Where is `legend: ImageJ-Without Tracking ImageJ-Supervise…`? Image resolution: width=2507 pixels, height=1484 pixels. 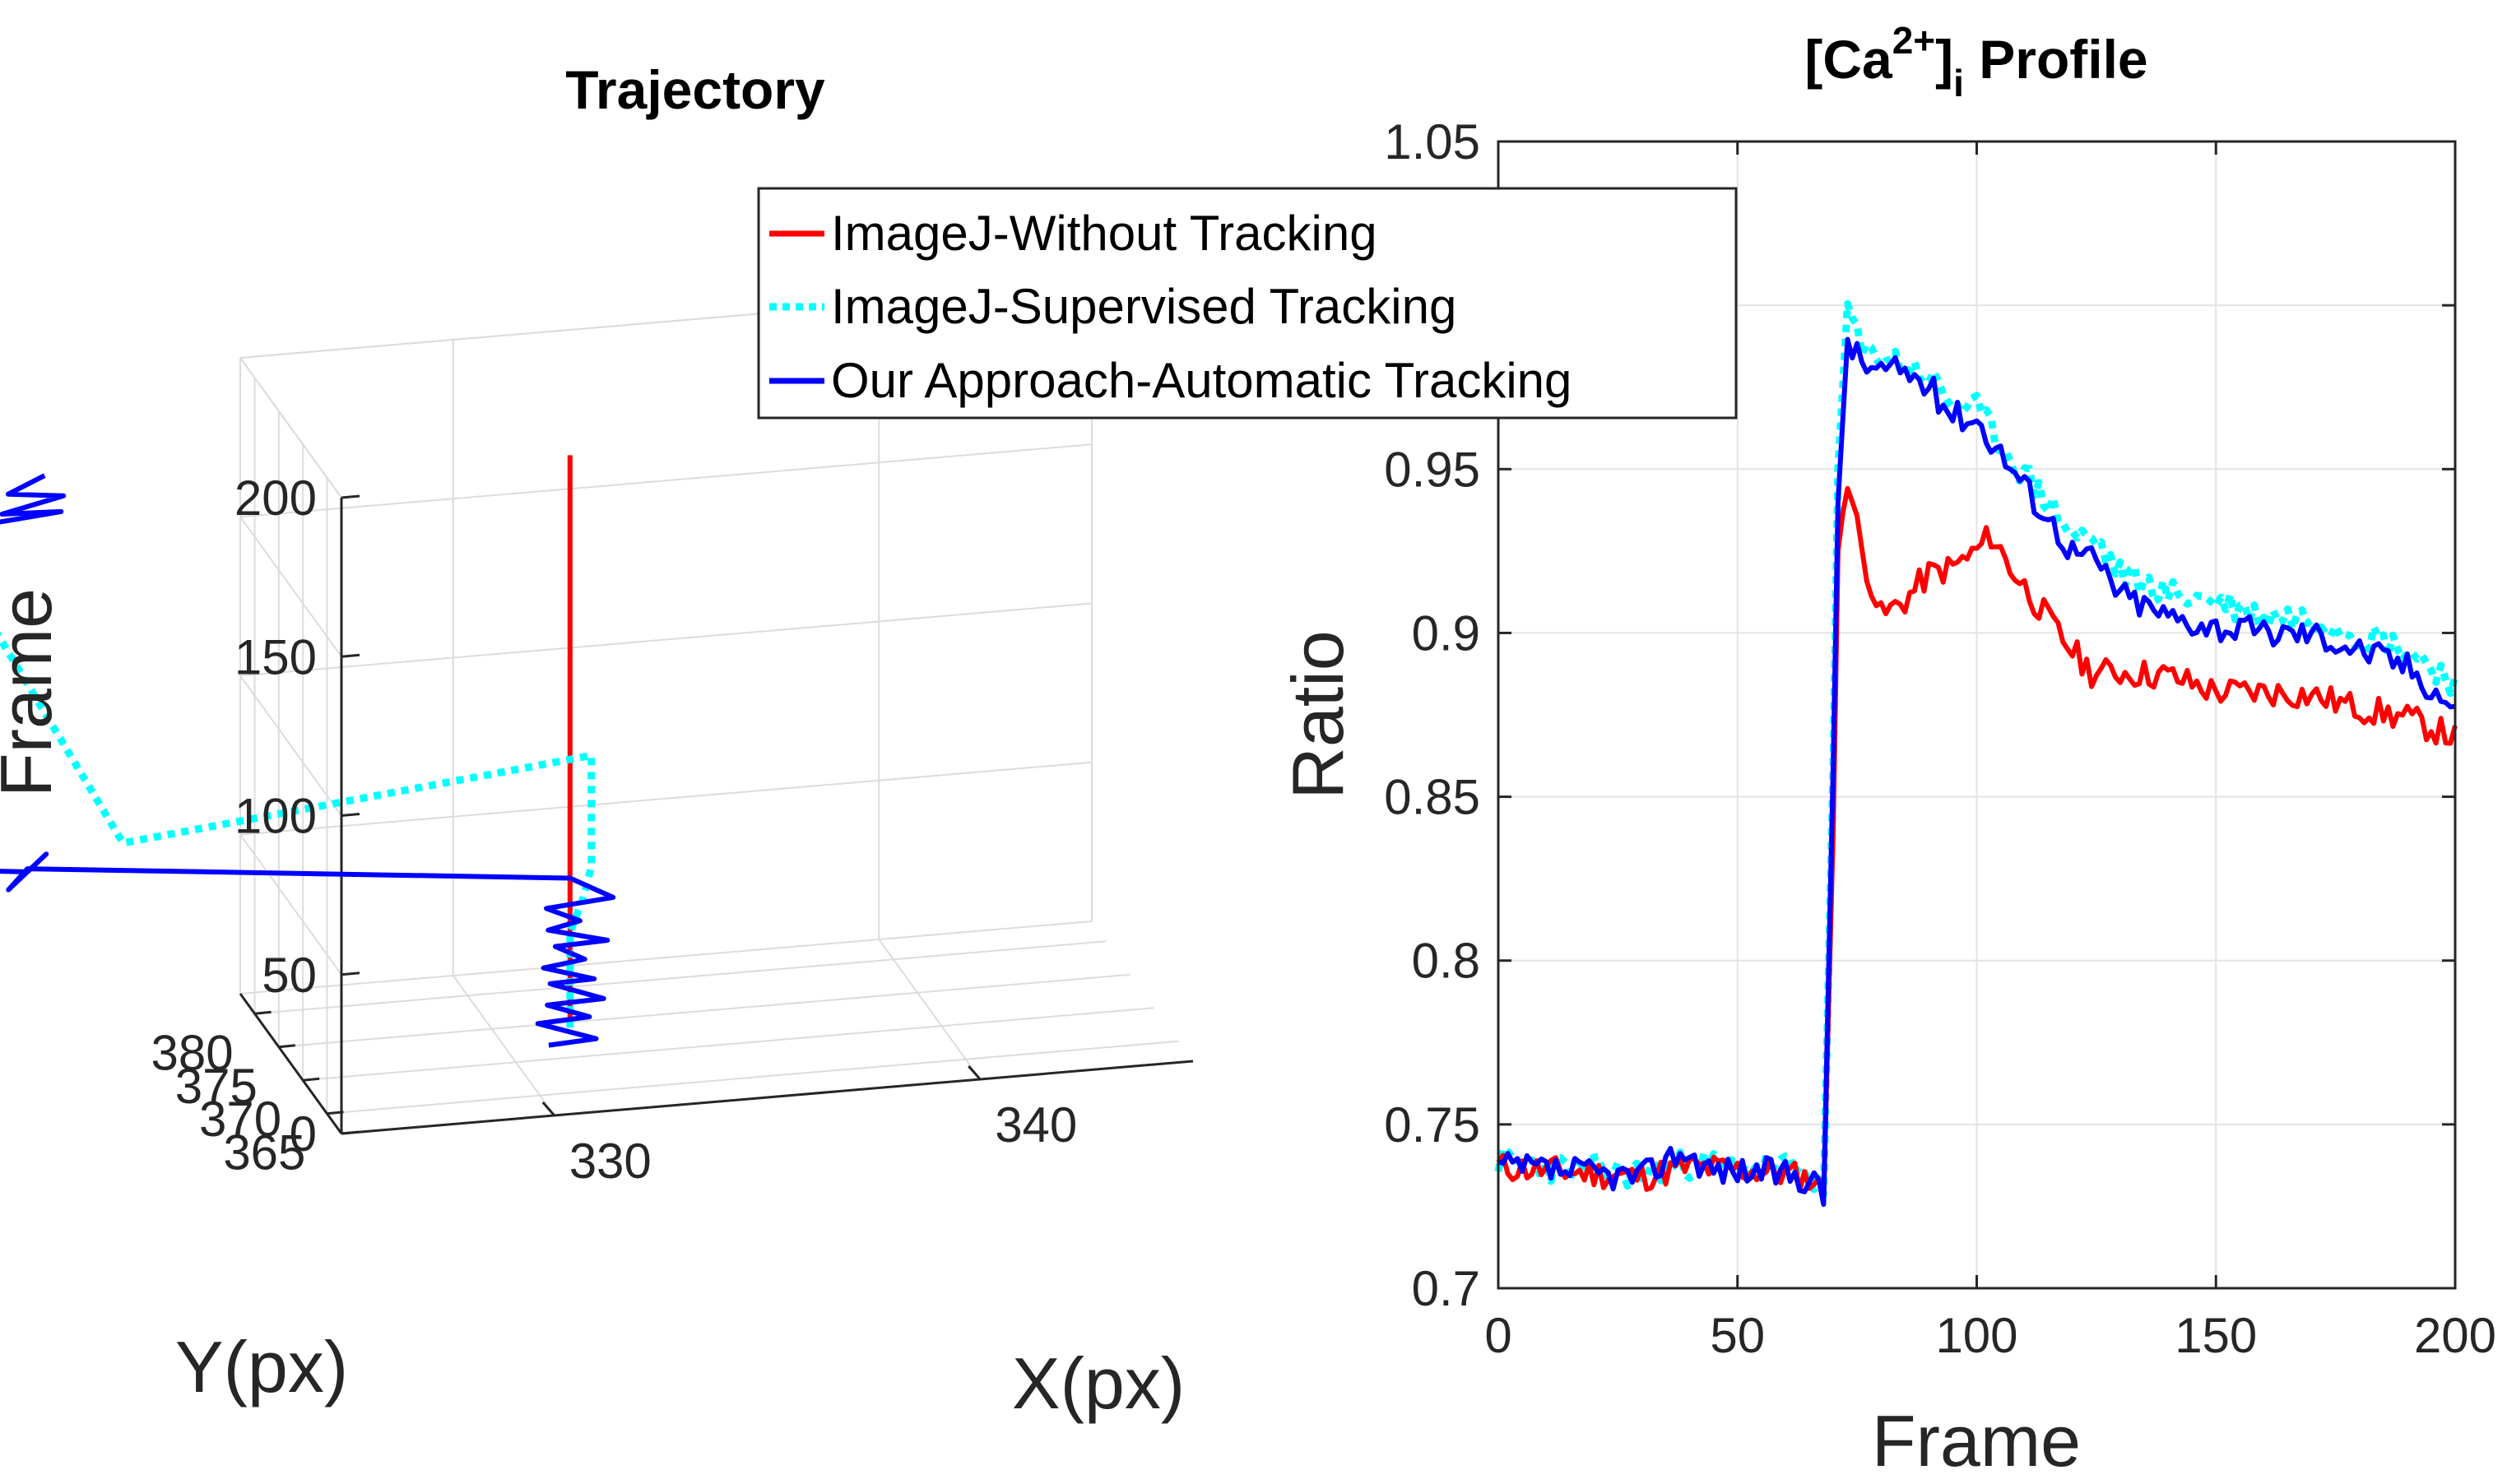
legend: ImageJ-Without Tracking ImageJ-Supervise… is located at coordinates (1248, 303).